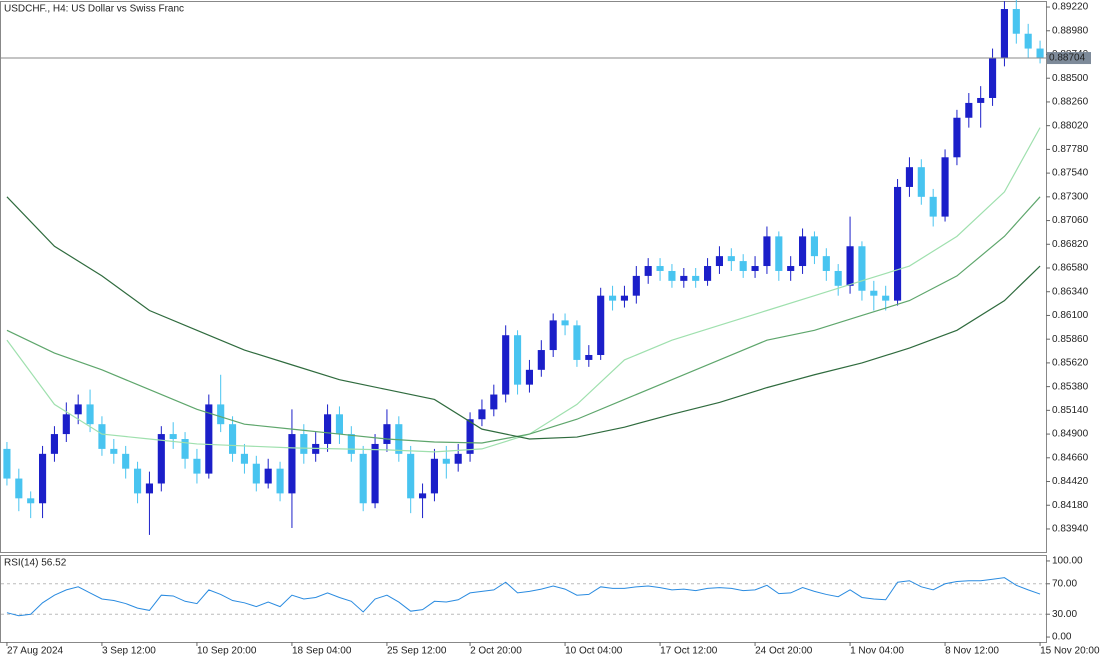  I want to click on x-tick-label: 3 Sep 12:00, so click(129, 651).